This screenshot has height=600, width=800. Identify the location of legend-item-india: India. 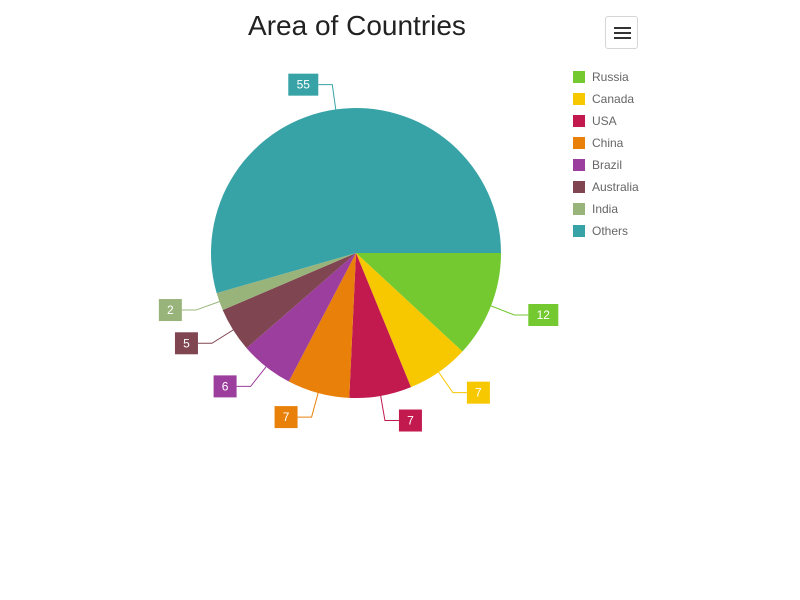
(606, 209).